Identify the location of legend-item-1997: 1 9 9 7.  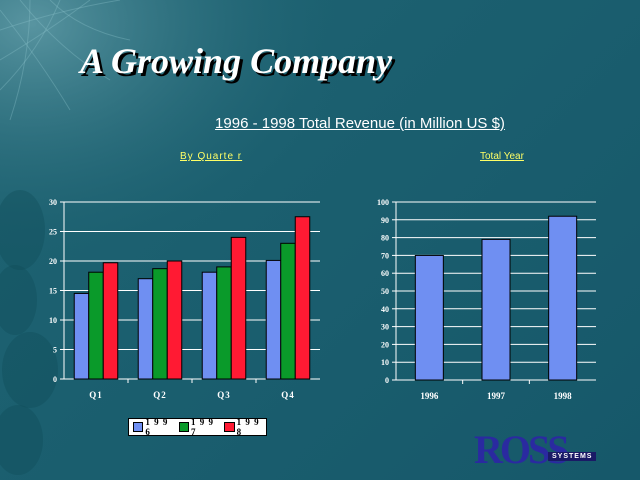
(199, 427).